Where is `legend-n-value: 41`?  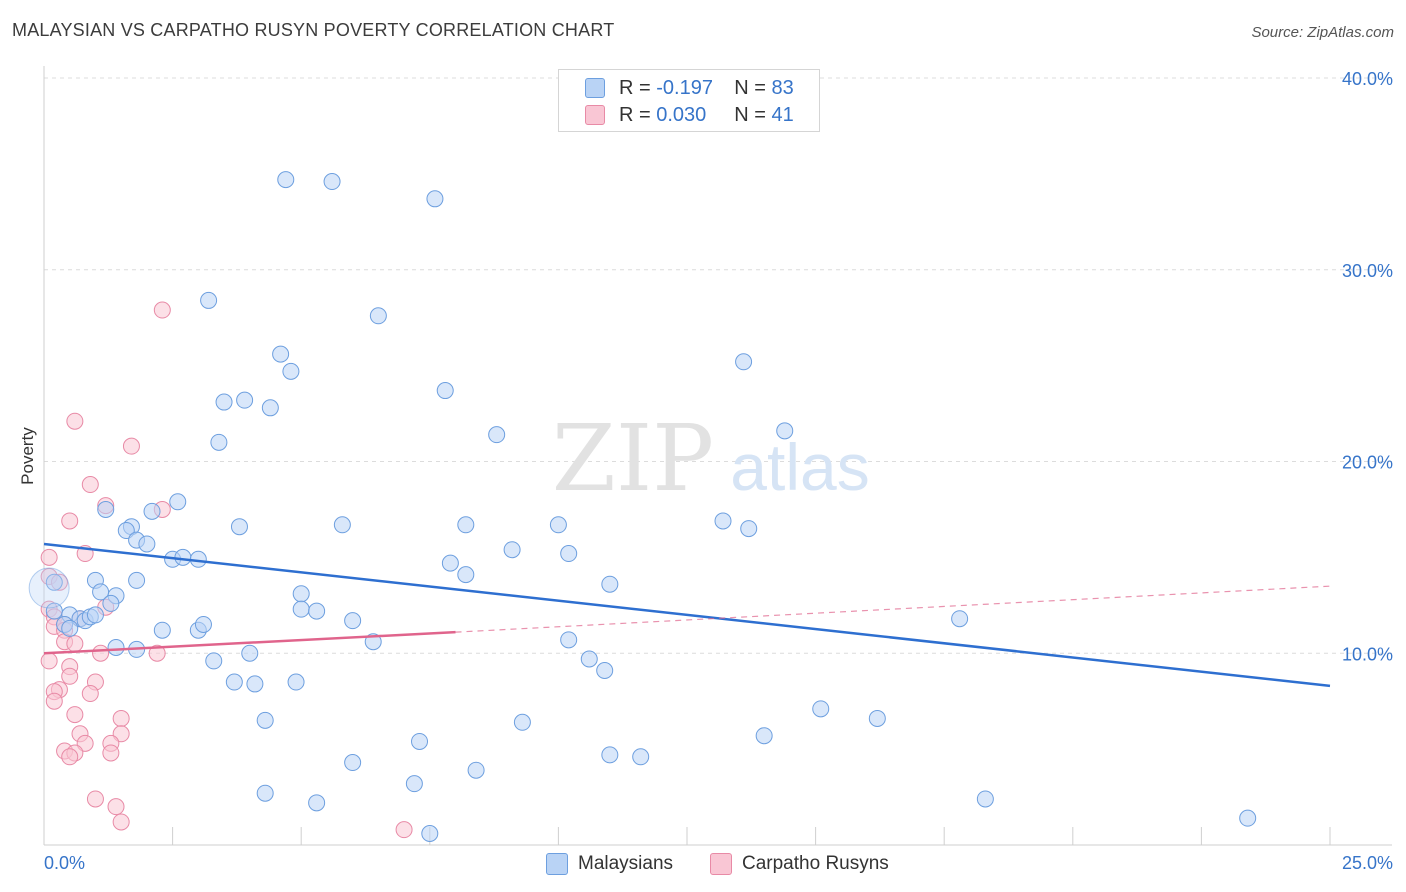 legend-n-value: 41 is located at coordinates (782, 114).